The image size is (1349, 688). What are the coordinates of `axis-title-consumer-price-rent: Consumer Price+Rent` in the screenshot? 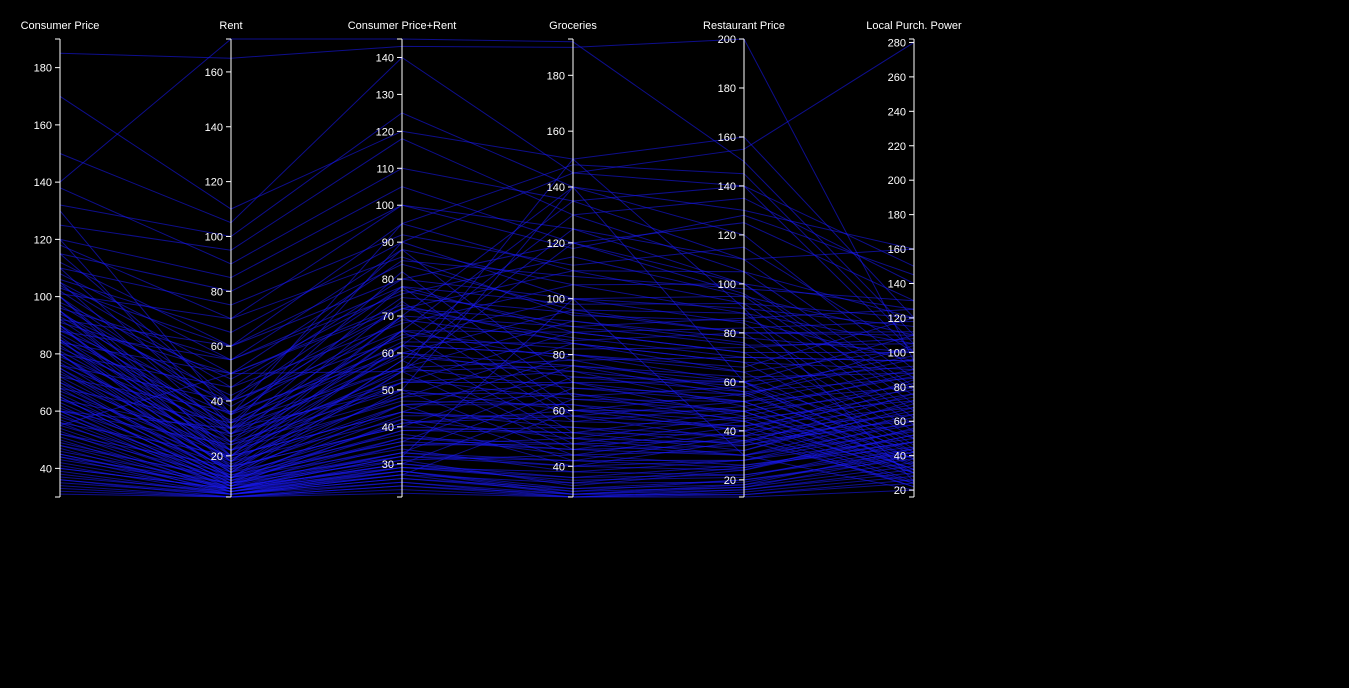 It's located at (402, 26).